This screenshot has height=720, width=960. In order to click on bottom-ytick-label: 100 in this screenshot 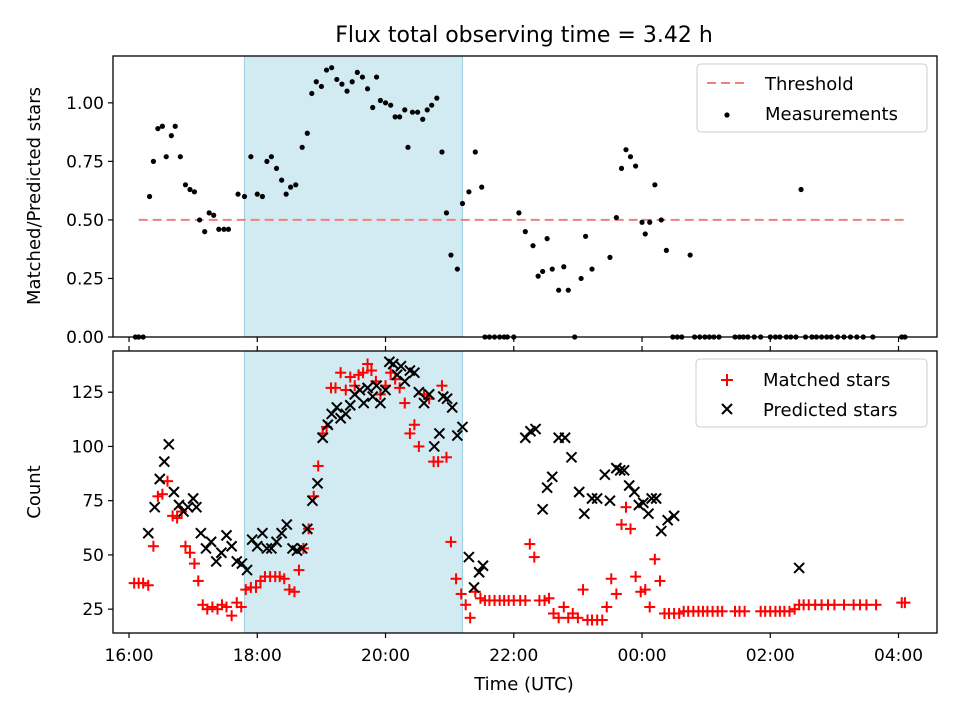, I will do `click(88, 447)`.